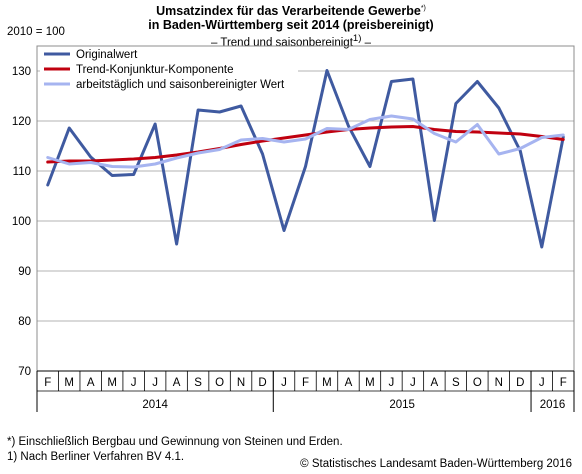 This screenshot has width=582, height=474. Describe the element at coordinates (553, 405) in the screenshot. I see `year-label: 2016` at that location.